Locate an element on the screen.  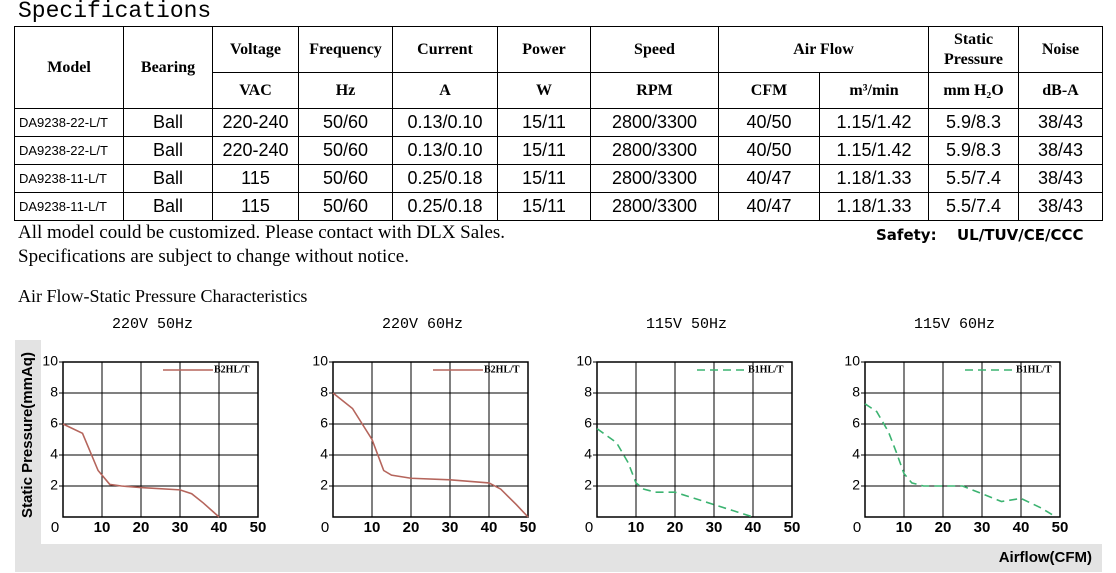
header-cell: Model is located at coordinates (69, 67).